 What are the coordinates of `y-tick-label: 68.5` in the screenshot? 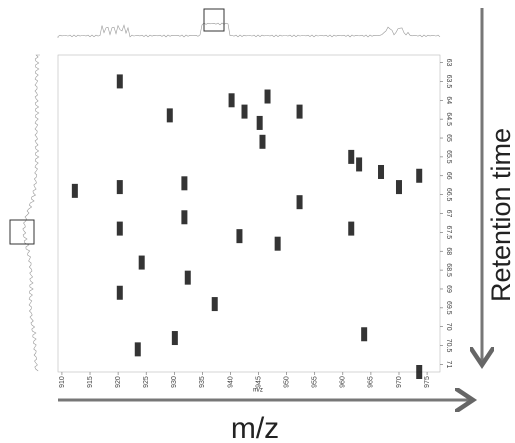 It's located at (448, 270).